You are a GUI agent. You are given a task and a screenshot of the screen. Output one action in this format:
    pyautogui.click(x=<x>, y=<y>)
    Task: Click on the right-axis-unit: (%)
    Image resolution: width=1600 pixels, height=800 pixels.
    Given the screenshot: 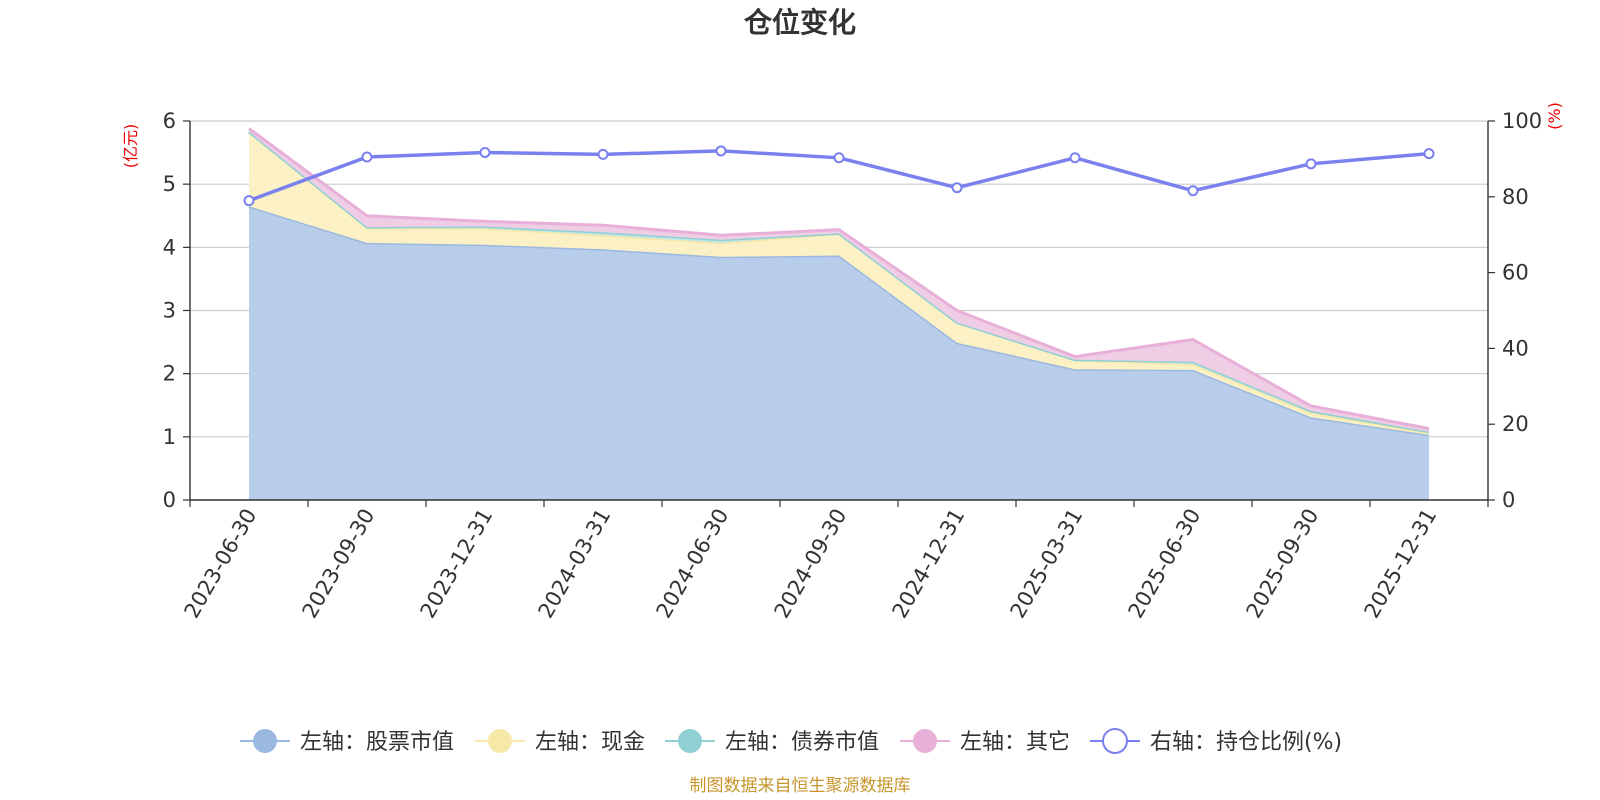 What is the action you would take?
    pyautogui.click(x=1554, y=116)
    